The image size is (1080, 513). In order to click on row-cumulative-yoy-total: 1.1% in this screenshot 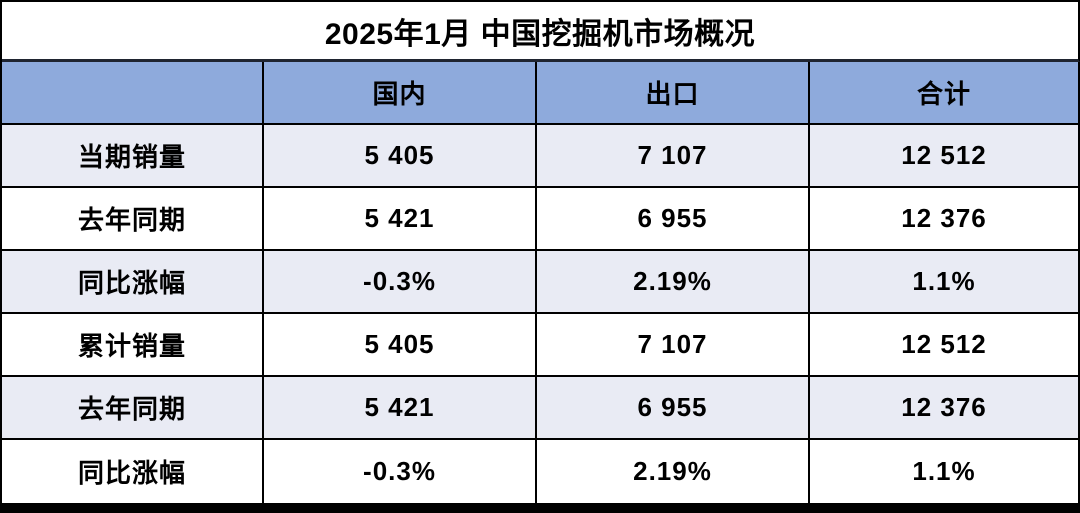, I will do `click(945, 471)`.